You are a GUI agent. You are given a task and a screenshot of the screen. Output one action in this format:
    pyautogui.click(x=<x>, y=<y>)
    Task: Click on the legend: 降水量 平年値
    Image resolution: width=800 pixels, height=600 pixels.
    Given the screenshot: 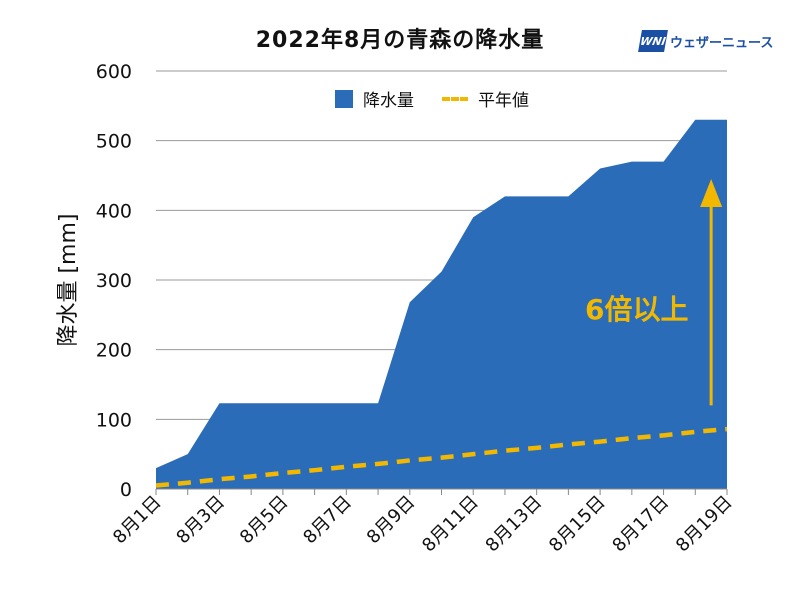 What is the action you would take?
    pyautogui.click(x=432, y=98)
    